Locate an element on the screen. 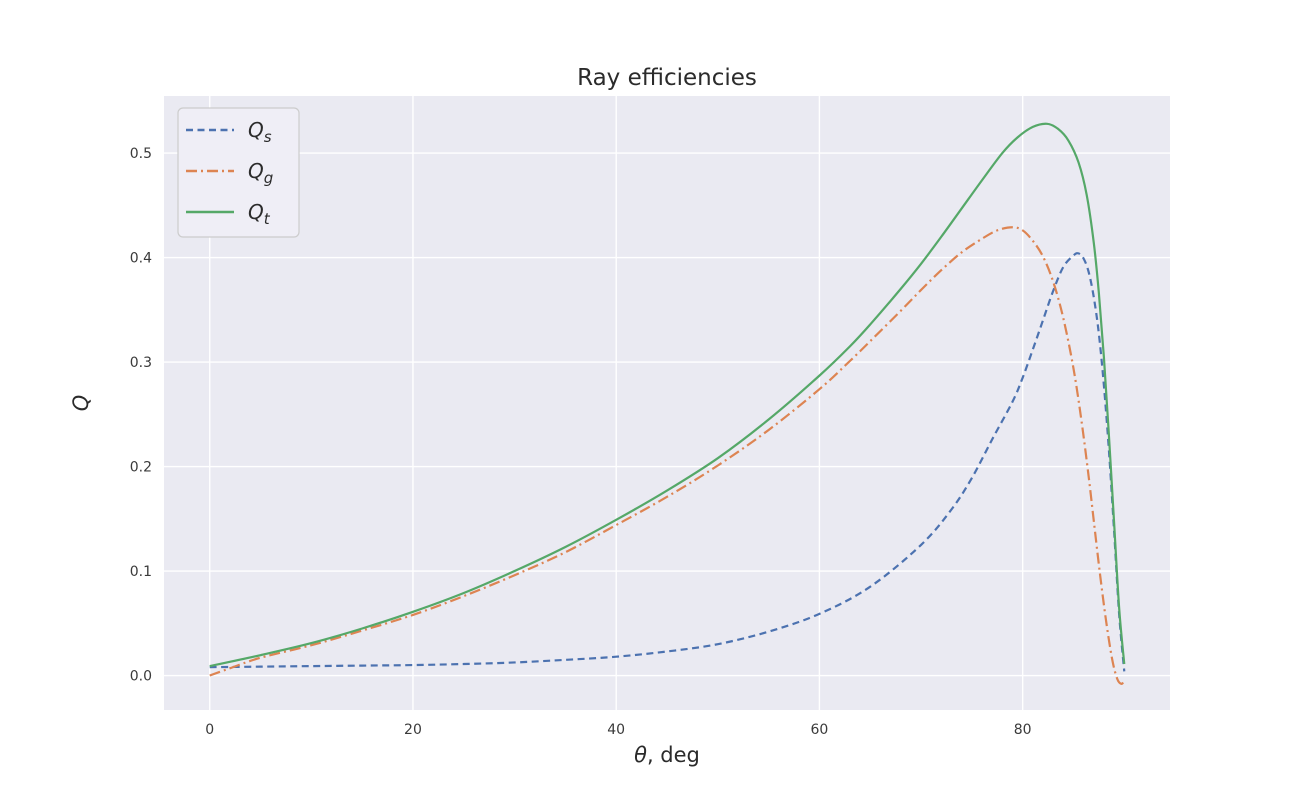  x-tick-label: 80 is located at coordinates (1023, 730).